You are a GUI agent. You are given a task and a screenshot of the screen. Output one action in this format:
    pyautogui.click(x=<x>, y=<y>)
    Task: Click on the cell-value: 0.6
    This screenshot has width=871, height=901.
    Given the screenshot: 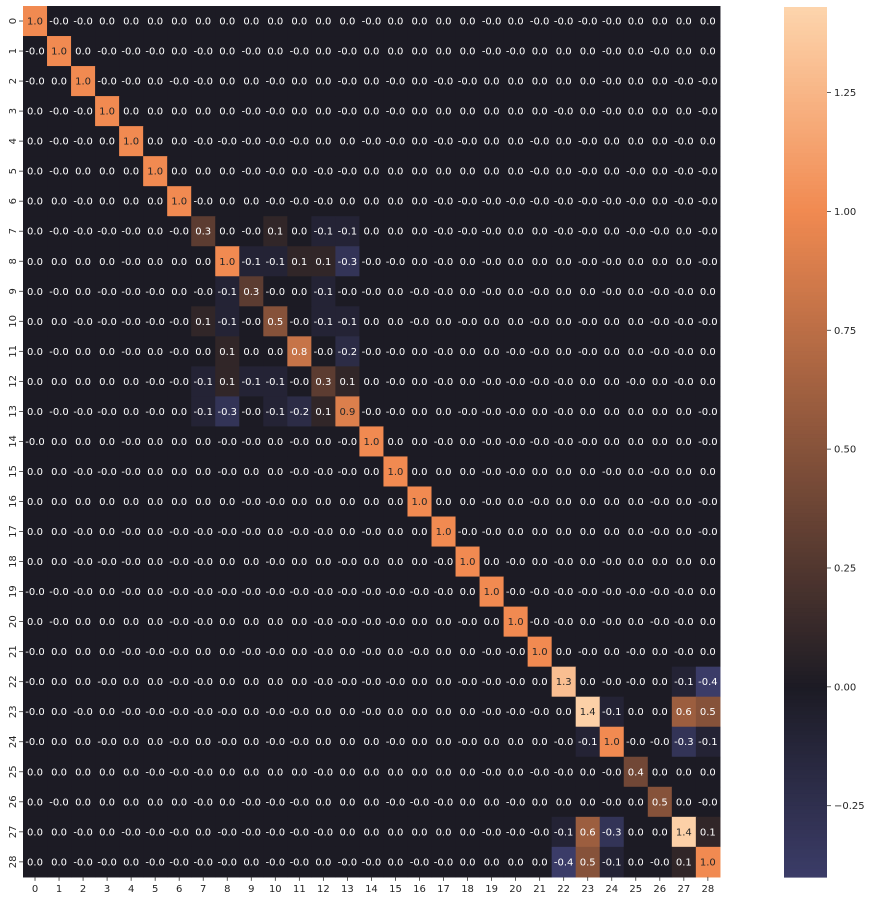 What is the action you would take?
    pyautogui.click(x=684, y=712)
    